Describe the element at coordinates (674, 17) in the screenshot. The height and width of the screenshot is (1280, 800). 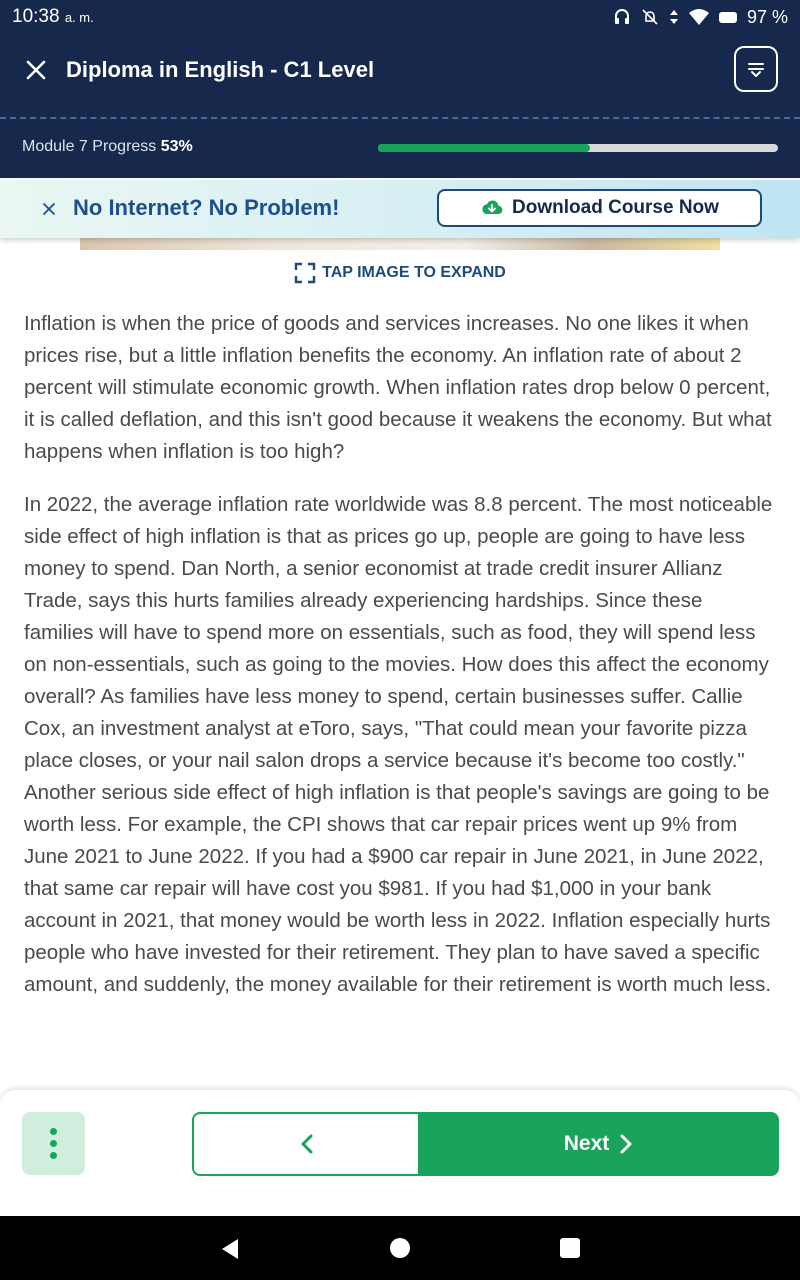
I see `data-arrows-icon` at that location.